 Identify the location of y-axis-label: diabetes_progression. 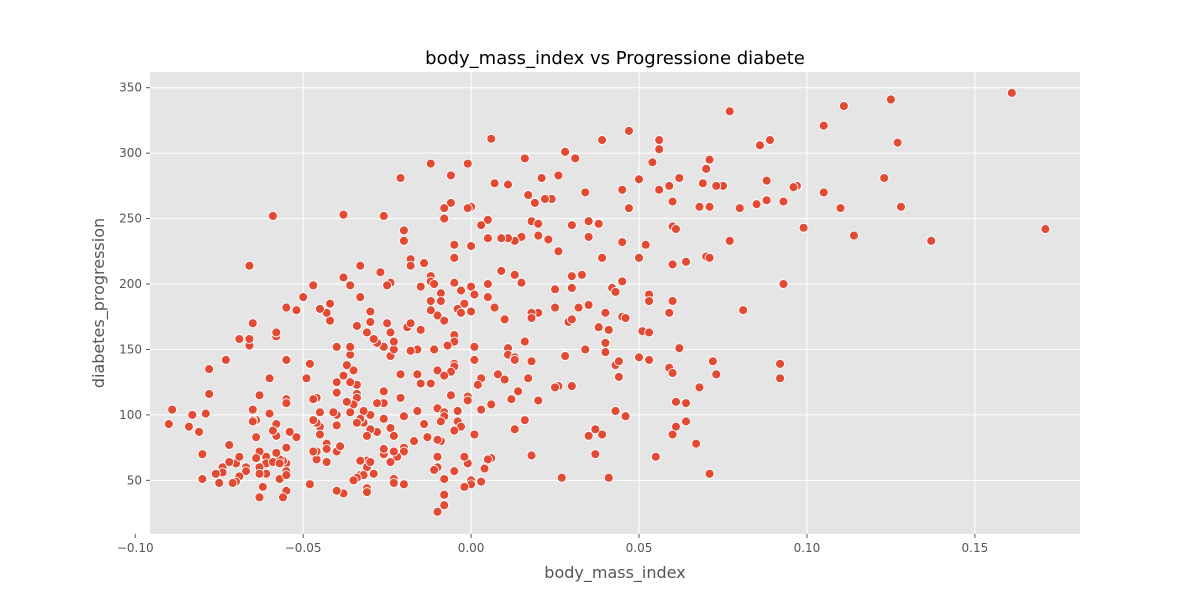
(99, 303).